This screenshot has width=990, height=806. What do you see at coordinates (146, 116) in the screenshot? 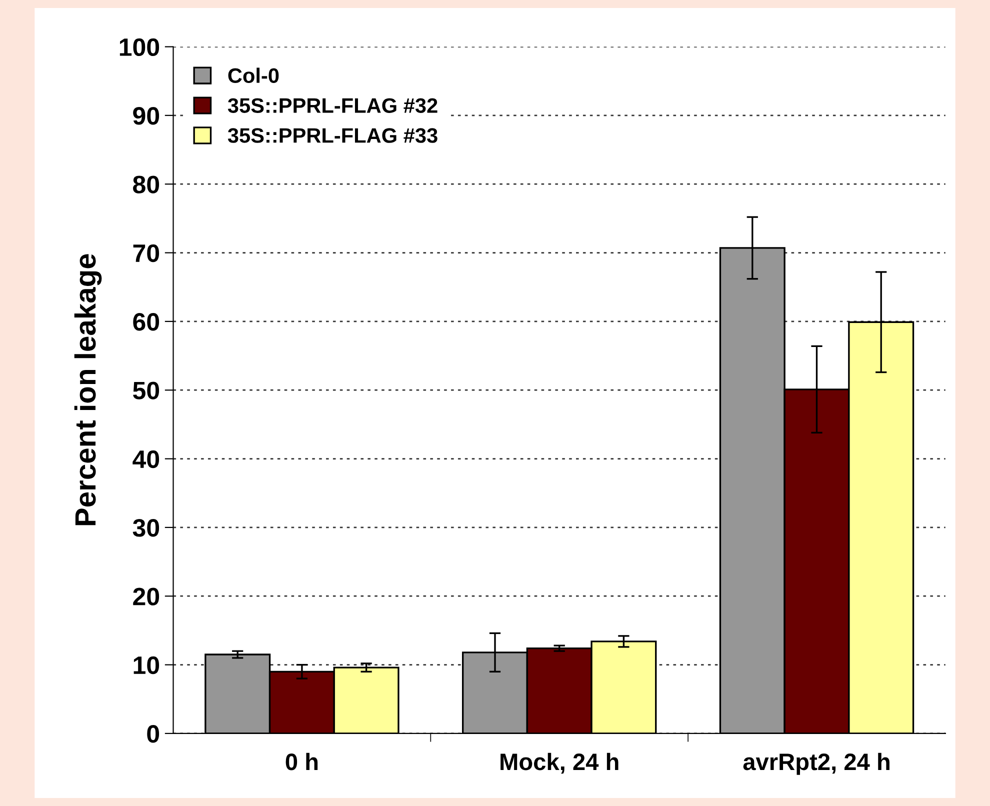
I see `y-tick-label: 90` at bounding box center [146, 116].